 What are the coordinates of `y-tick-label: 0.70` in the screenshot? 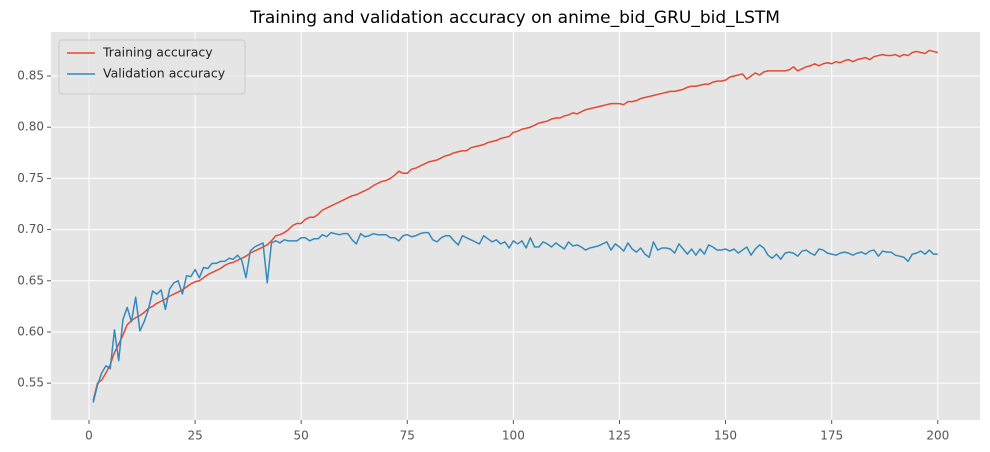 It's located at (30, 229).